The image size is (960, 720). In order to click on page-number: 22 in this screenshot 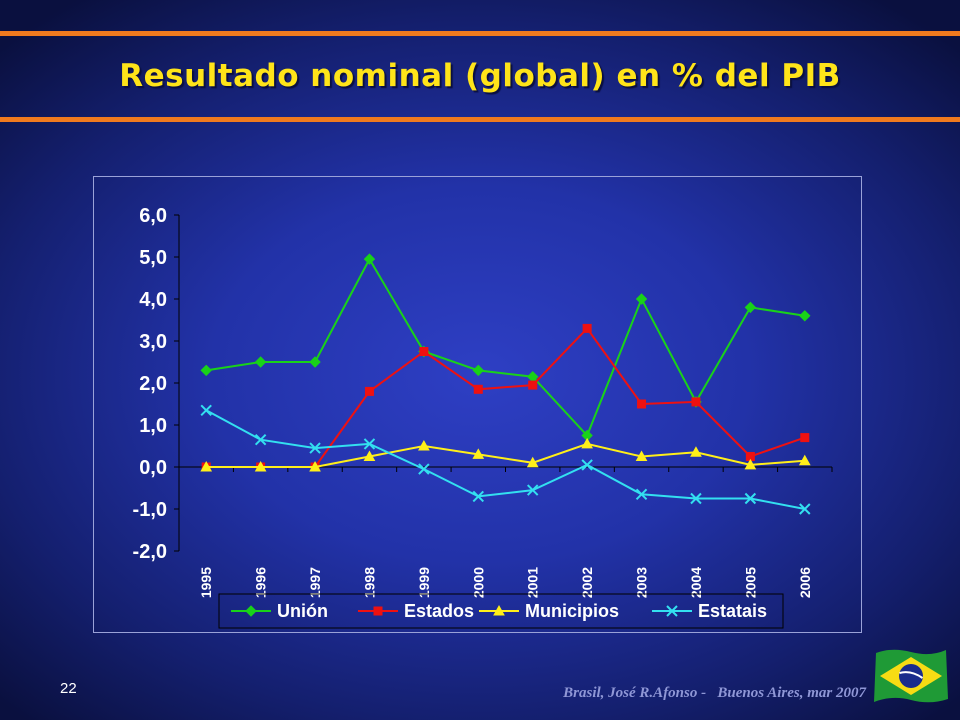, I will do `click(68, 688)`.